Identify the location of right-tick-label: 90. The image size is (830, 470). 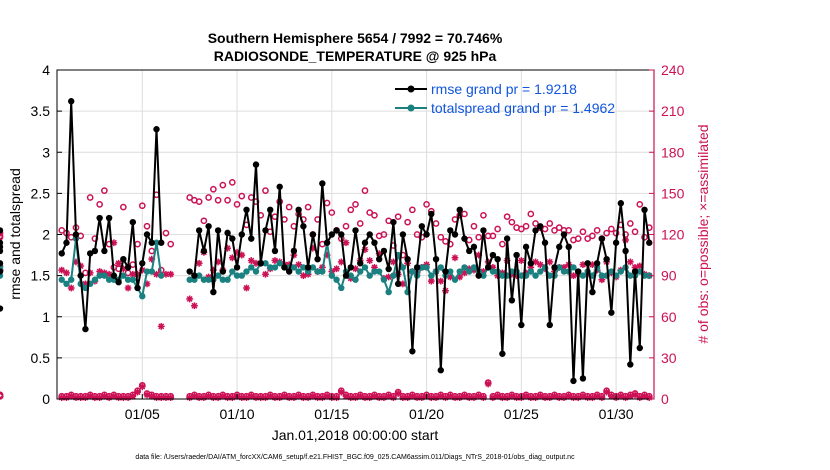
(669, 276).